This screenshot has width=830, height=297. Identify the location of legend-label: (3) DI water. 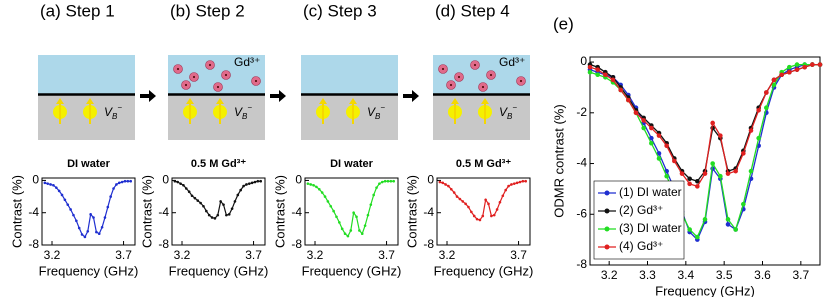
(650, 228).